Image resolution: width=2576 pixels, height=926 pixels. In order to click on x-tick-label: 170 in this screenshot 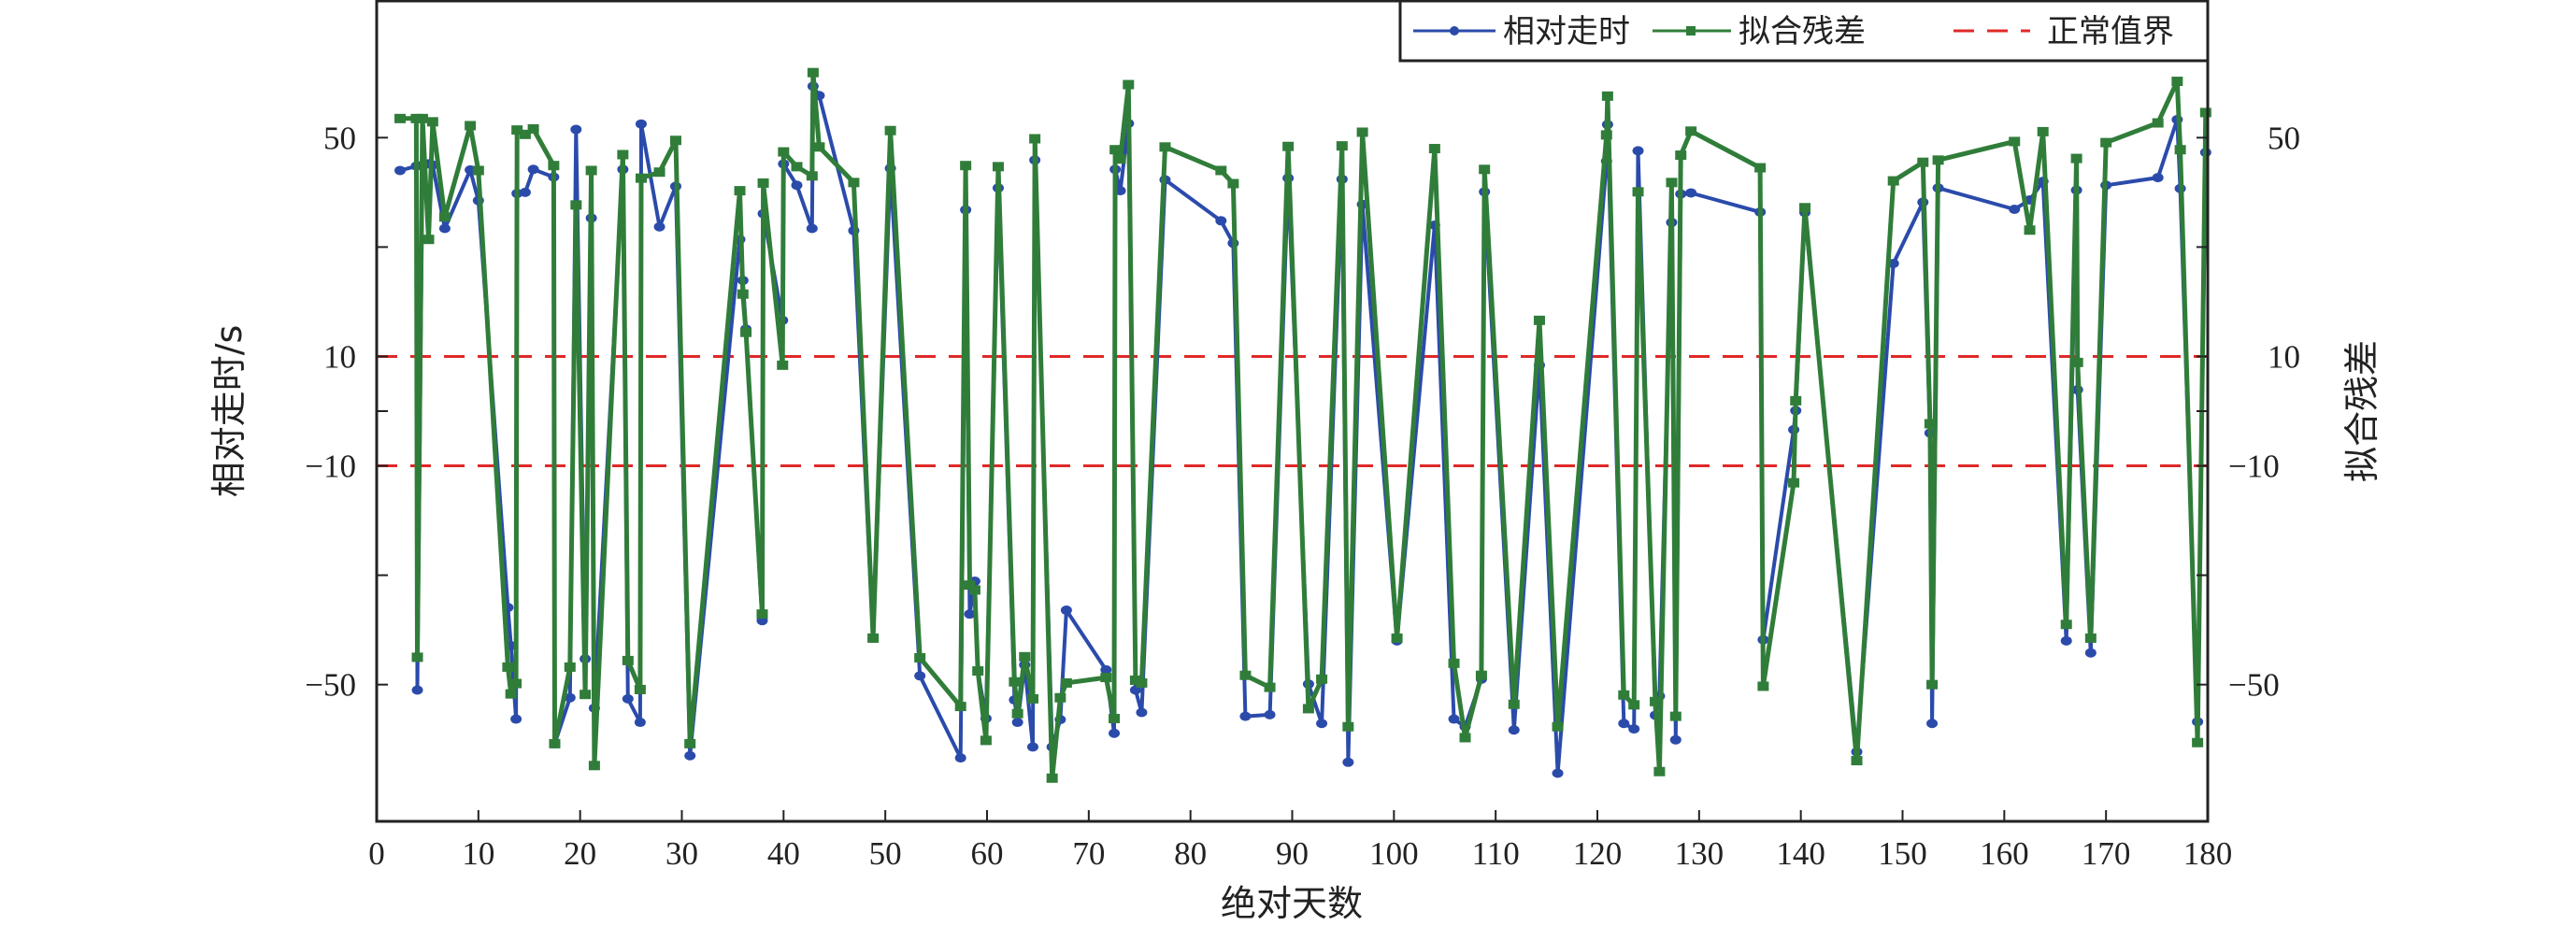, I will do `click(2106, 853)`.